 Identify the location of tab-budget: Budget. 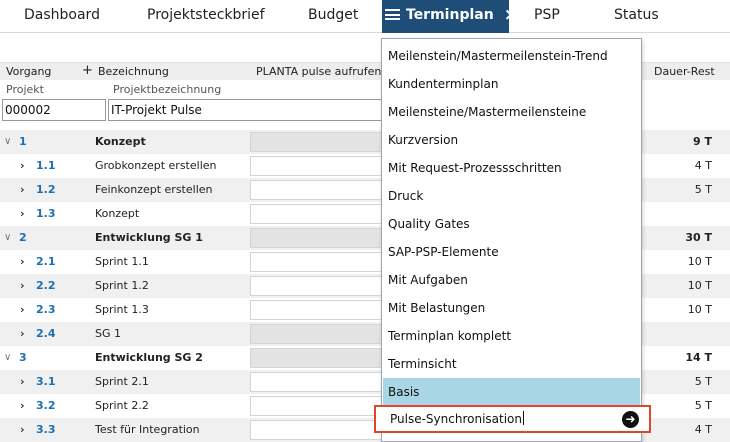
(333, 16).